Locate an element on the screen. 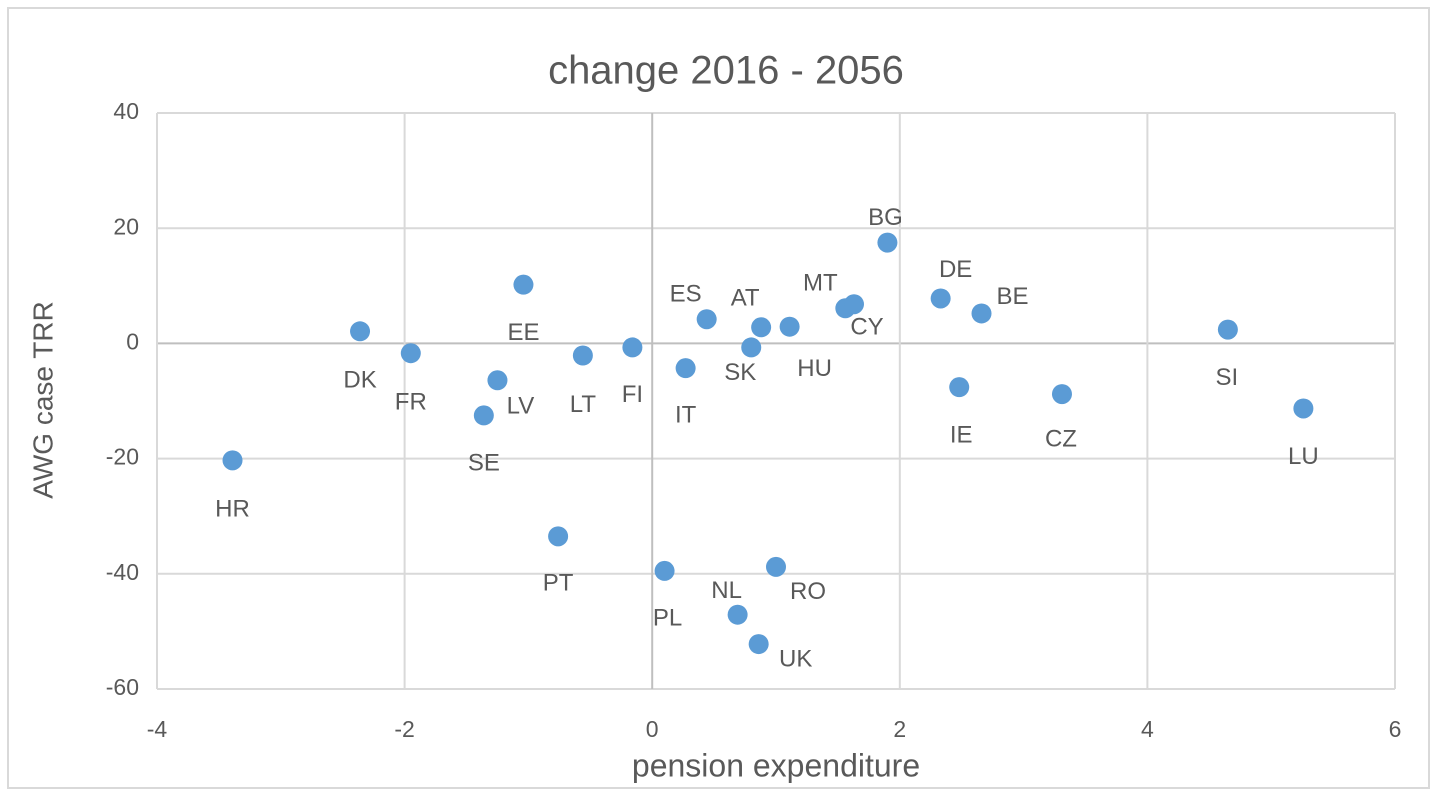 The height and width of the screenshot is (794, 1437). x-tick-label: 2 is located at coordinates (899, 729).